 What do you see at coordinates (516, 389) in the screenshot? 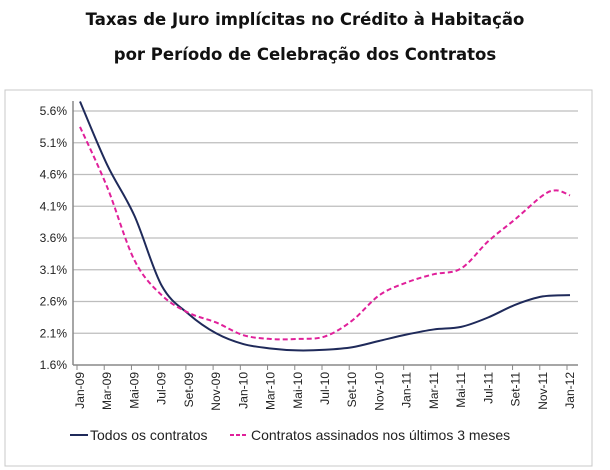
I see `x-tick-label: Set-11` at bounding box center [516, 389].